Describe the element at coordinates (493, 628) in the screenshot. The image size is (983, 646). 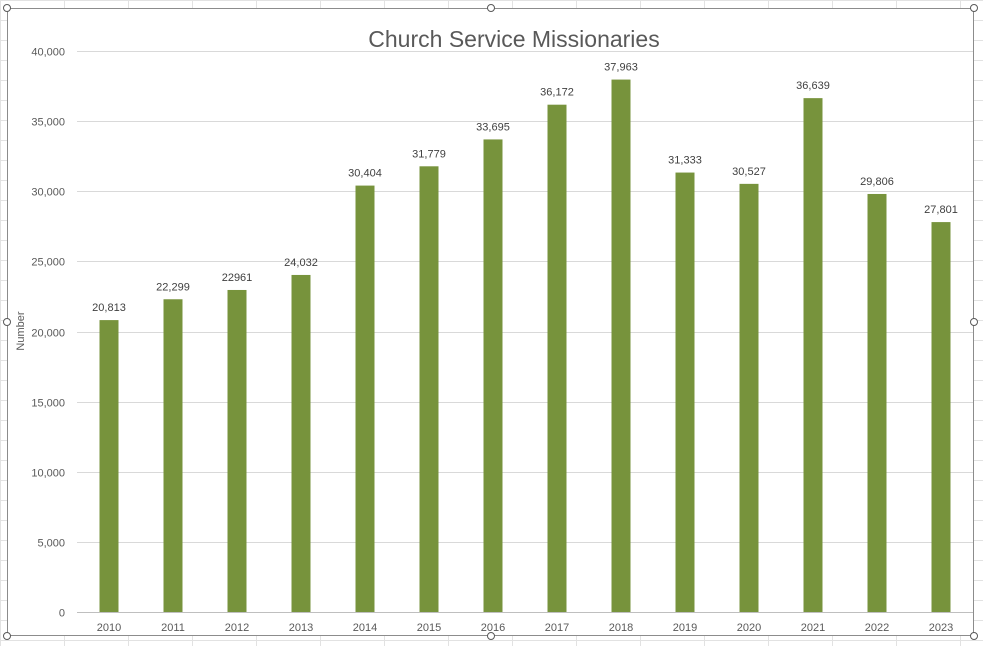
I see `x-tick-label-2016: 2016` at that location.